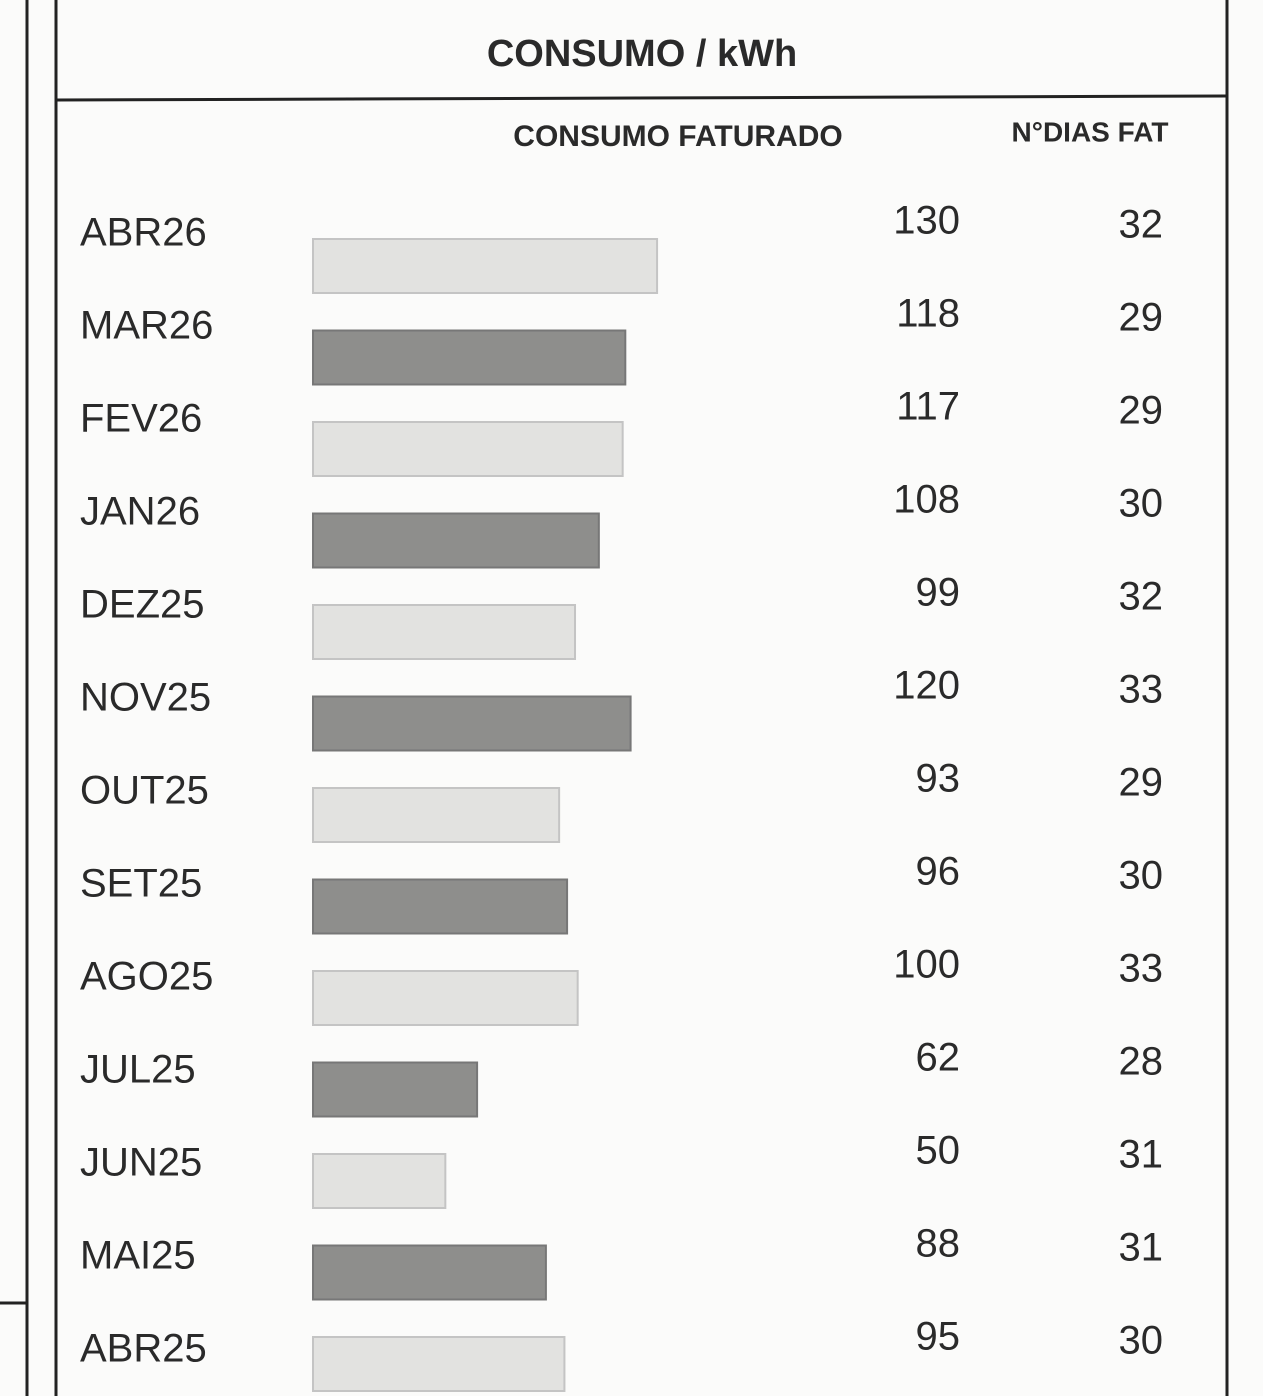  What do you see at coordinates (938, 593) in the screenshot?
I see `value-label: 99` at bounding box center [938, 593].